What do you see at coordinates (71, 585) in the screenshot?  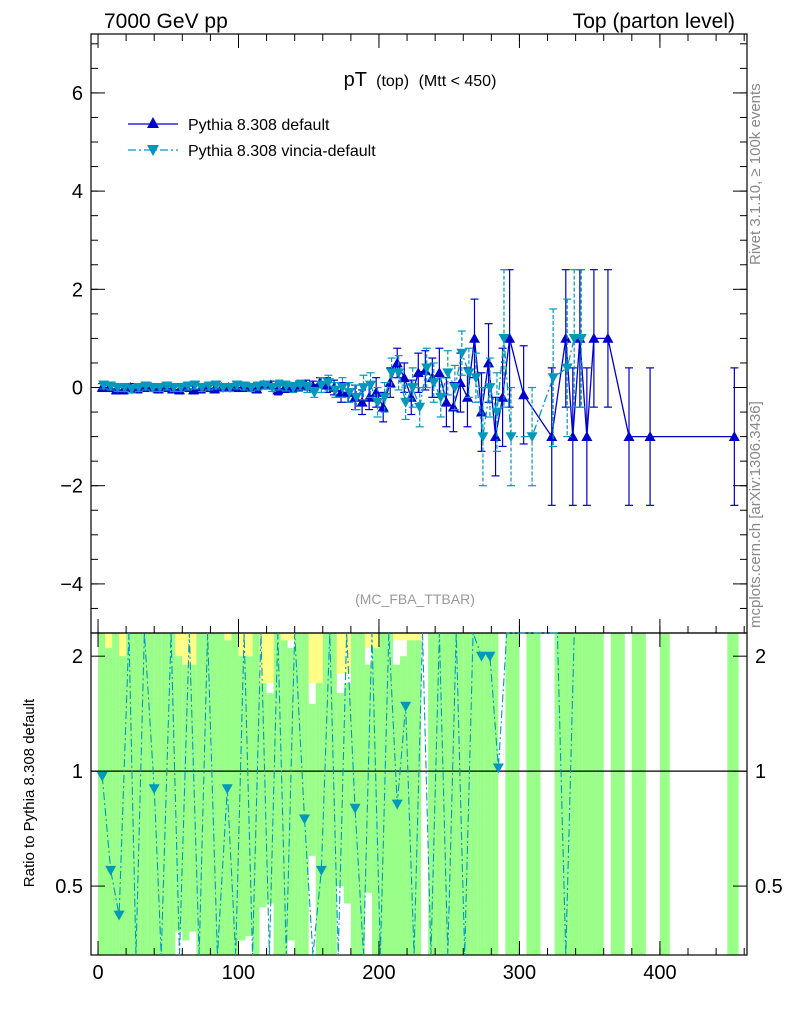 I see `main-ytick-label: −4` at bounding box center [71, 585].